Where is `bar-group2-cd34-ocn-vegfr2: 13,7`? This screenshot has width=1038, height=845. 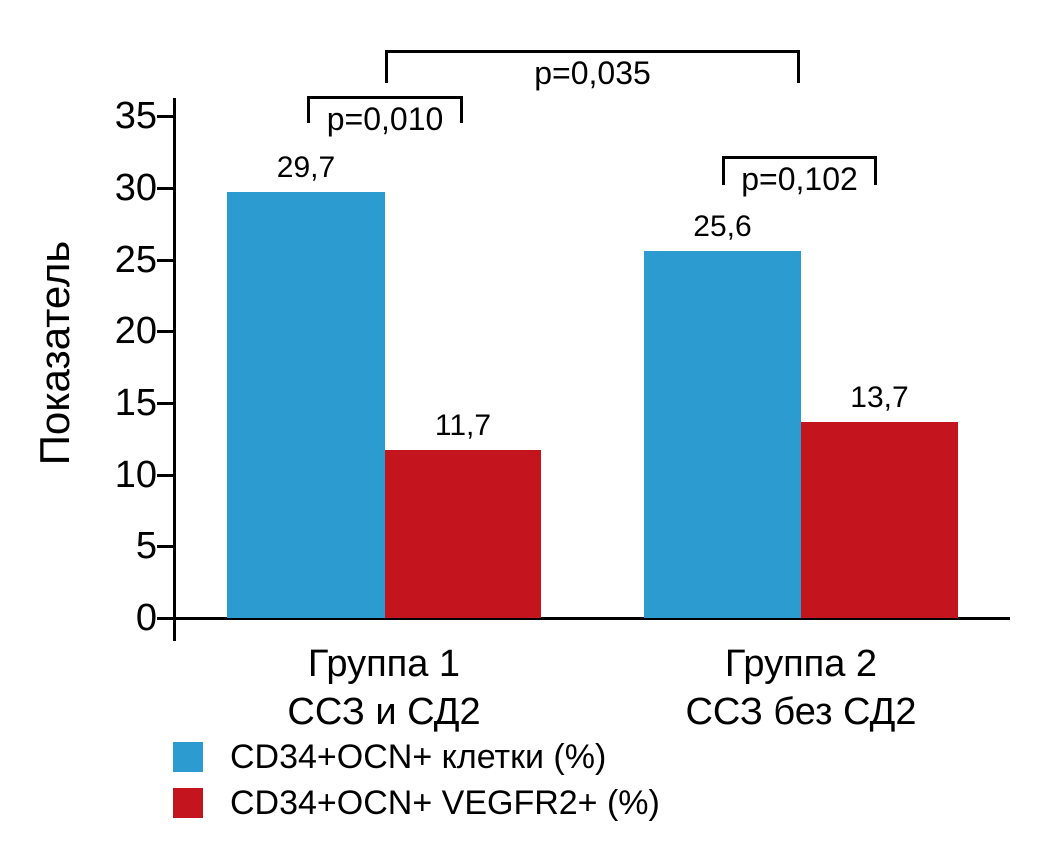 bar-group2-cd34-ocn-vegfr2: 13,7 is located at coordinates (879, 500).